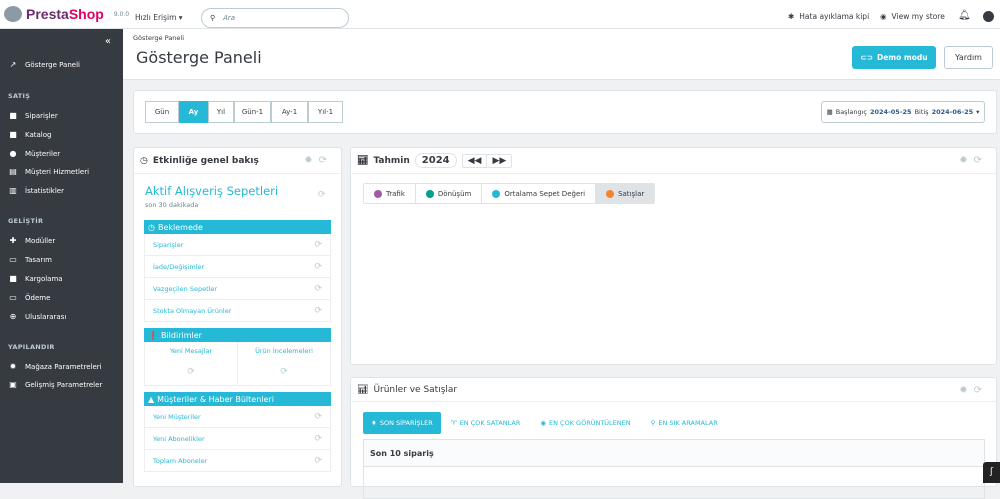  I want to click on item-label: İade/Değişimler, so click(179, 266).